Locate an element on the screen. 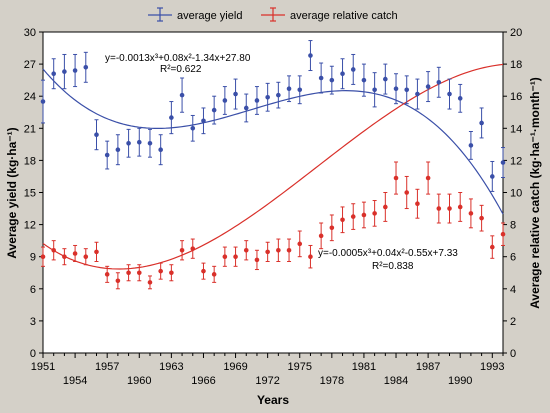 The height and width of the screenshot is (413, 550). catch-trend-r2: R²=0.838 is located at coordinates (393, 266).